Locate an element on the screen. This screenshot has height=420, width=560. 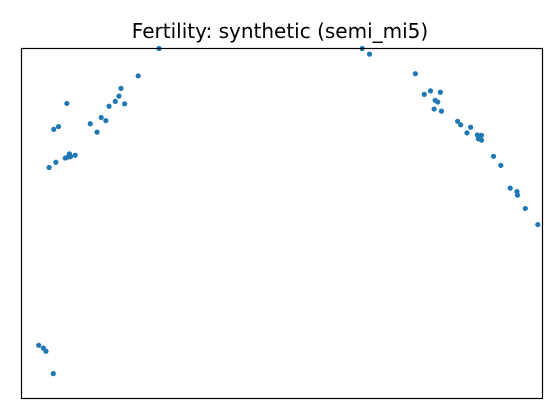
chart-title: Fertility: synthetic (semi_mi5) is located at coordinates (280, 31).